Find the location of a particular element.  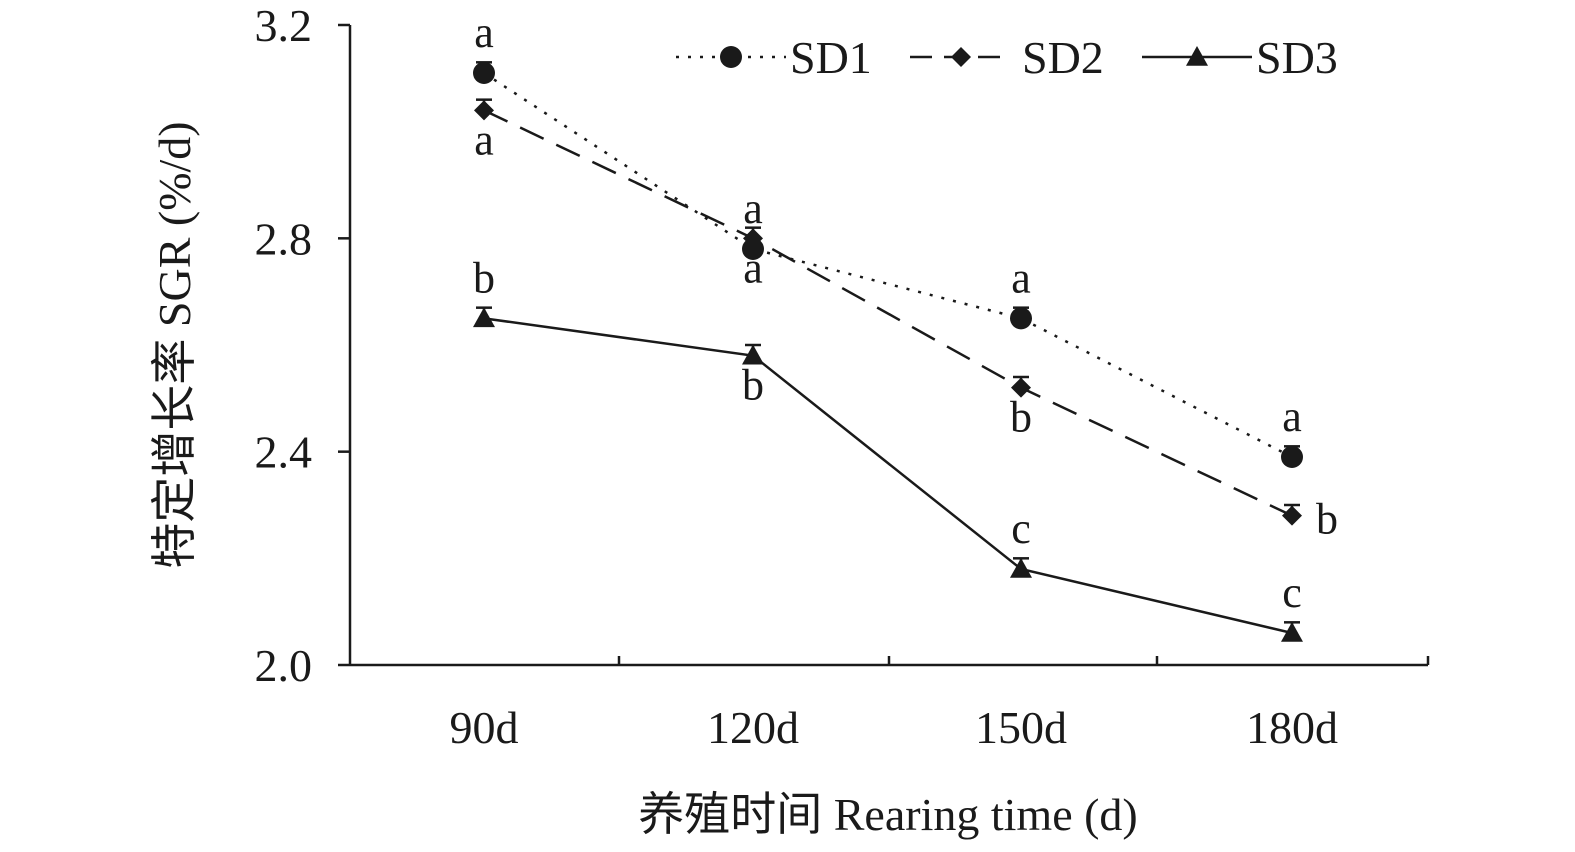

y-tick-label: 2.0 is located at coordinates (284, 665).